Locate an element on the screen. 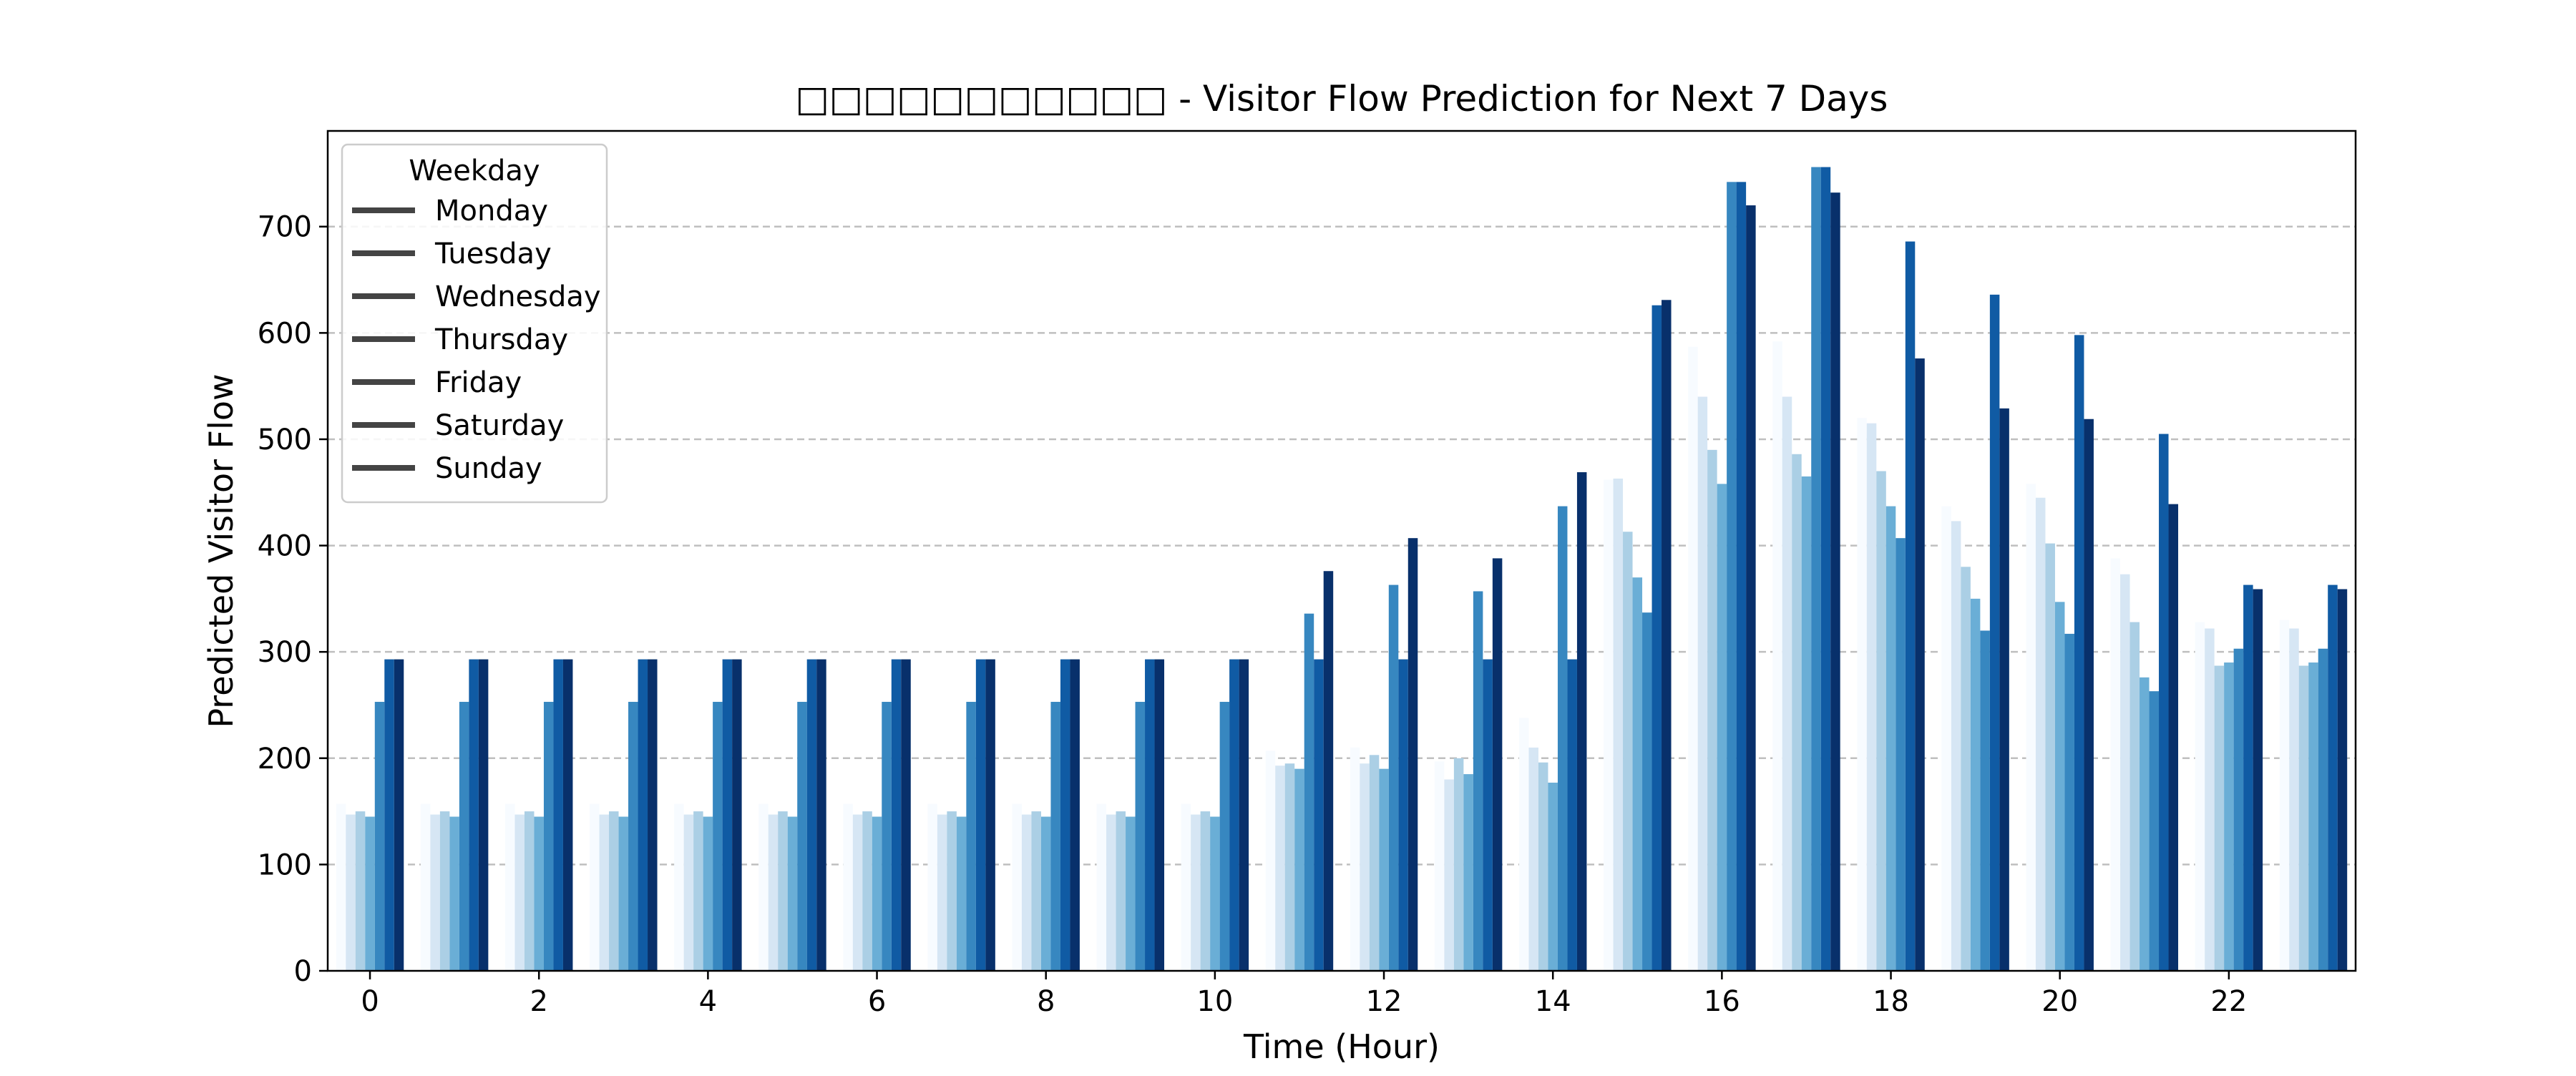  x-tick-label: 8 is located at coordinates (1046, 1001).